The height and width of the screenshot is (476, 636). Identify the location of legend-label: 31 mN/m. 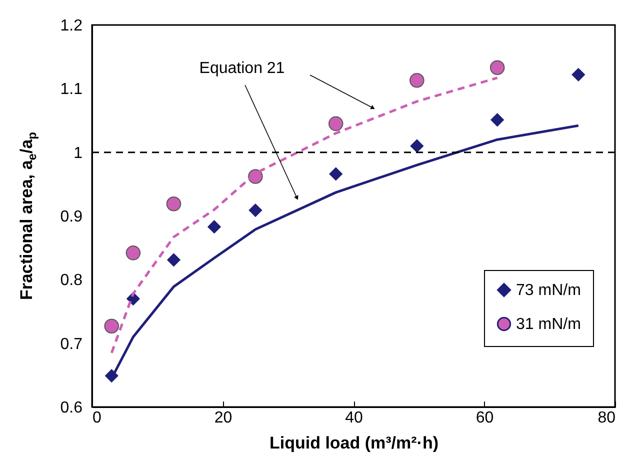
(548, 324).